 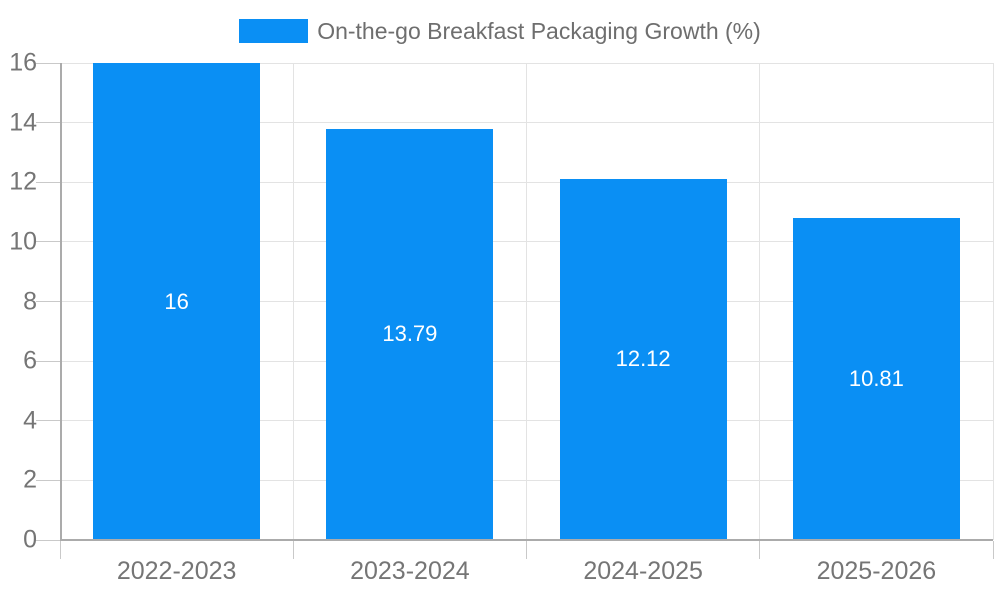 I want to click on y-axis-label: 6, so click(x=30, y=360).